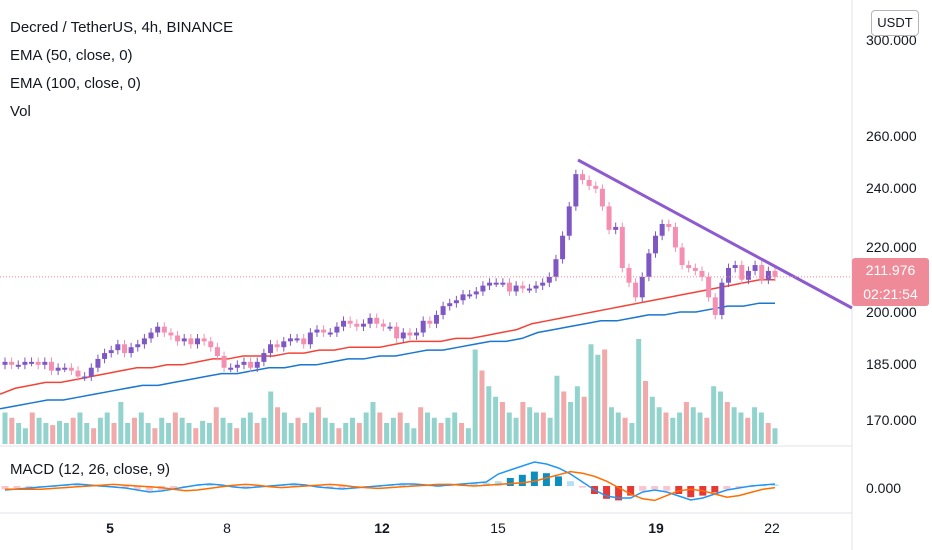 This screenshot has width=932, height=550. Describe the element at coordinates (891, 420) in the screenshot. I see `price-tick-label: 170.000` at that location.